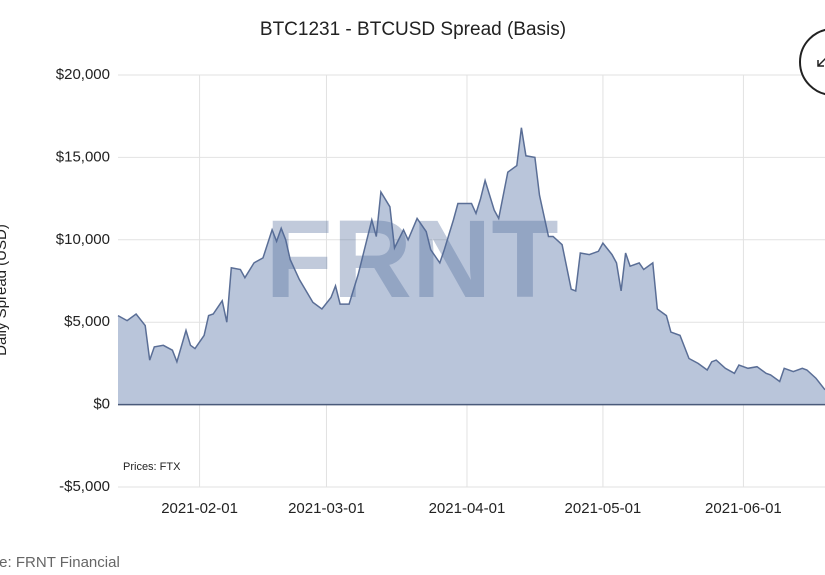  Describe the element at coordinates (5, 290) in the screenshot. I see `y-axis-label: Daily Spread (USD)` at that location.